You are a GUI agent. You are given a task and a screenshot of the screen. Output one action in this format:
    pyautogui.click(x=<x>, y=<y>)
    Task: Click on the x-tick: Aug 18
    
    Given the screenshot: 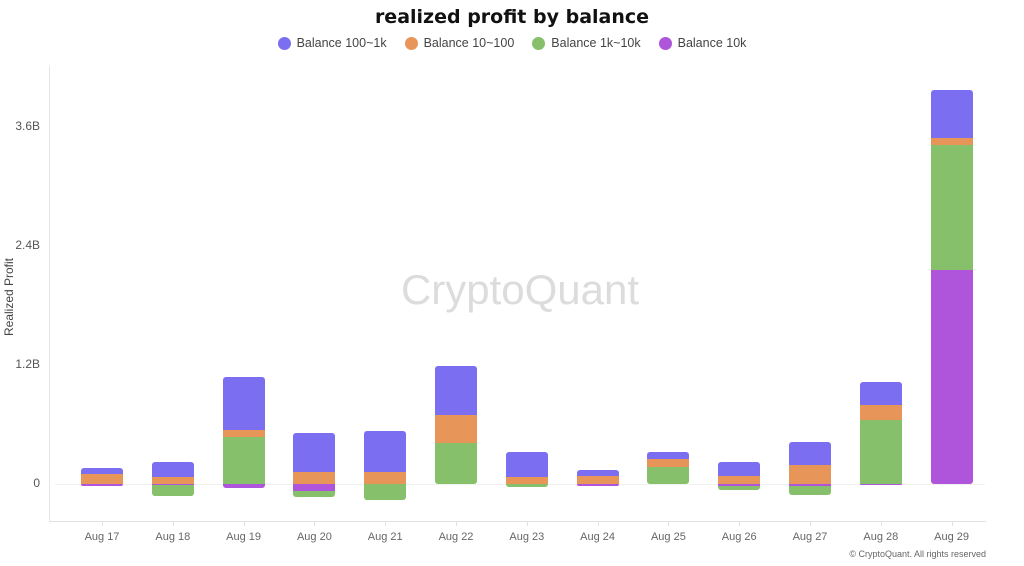 What is the action you would take?
    pyautogui.click(x=173, y=537)
    